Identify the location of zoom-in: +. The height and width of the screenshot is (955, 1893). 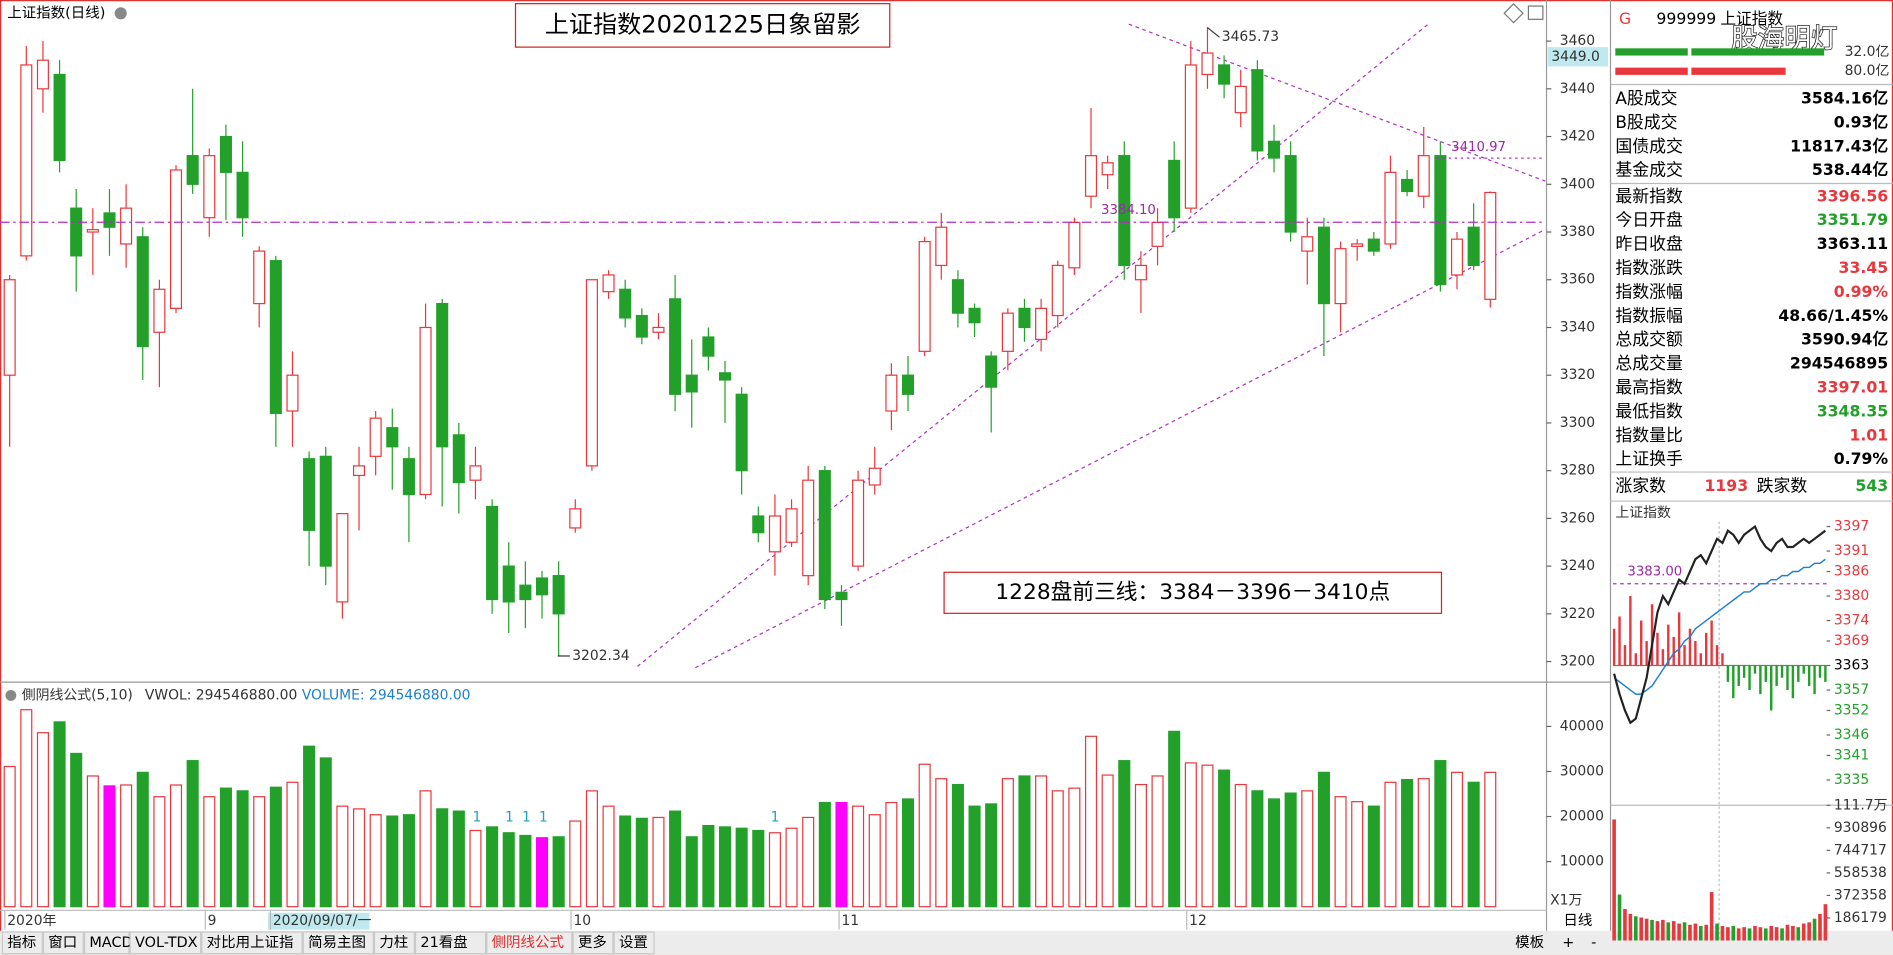
(1568, 943).